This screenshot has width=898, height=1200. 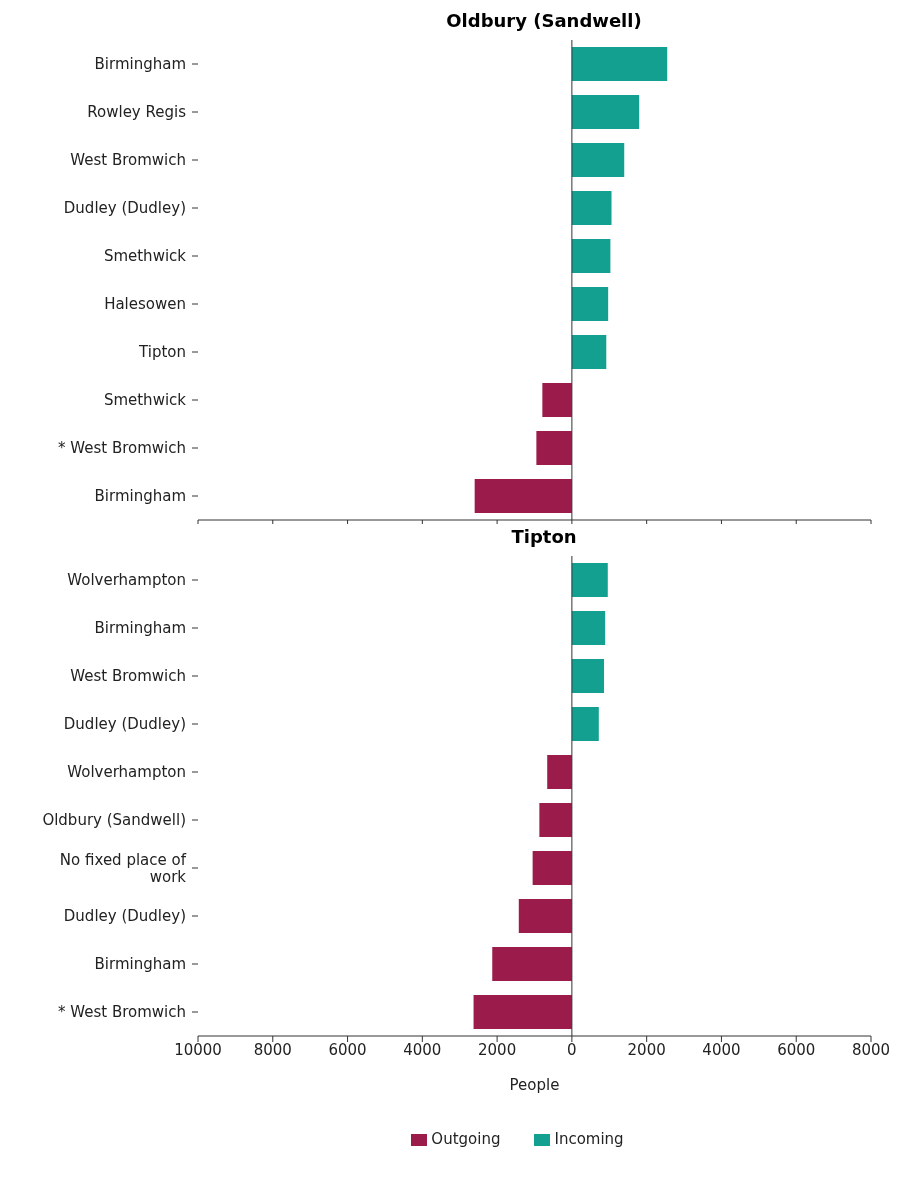 What do you see at coordinates (145, 304) in the screenshot?
I see `y-tick-label: Halesowen` at bounding box center [145, 304].